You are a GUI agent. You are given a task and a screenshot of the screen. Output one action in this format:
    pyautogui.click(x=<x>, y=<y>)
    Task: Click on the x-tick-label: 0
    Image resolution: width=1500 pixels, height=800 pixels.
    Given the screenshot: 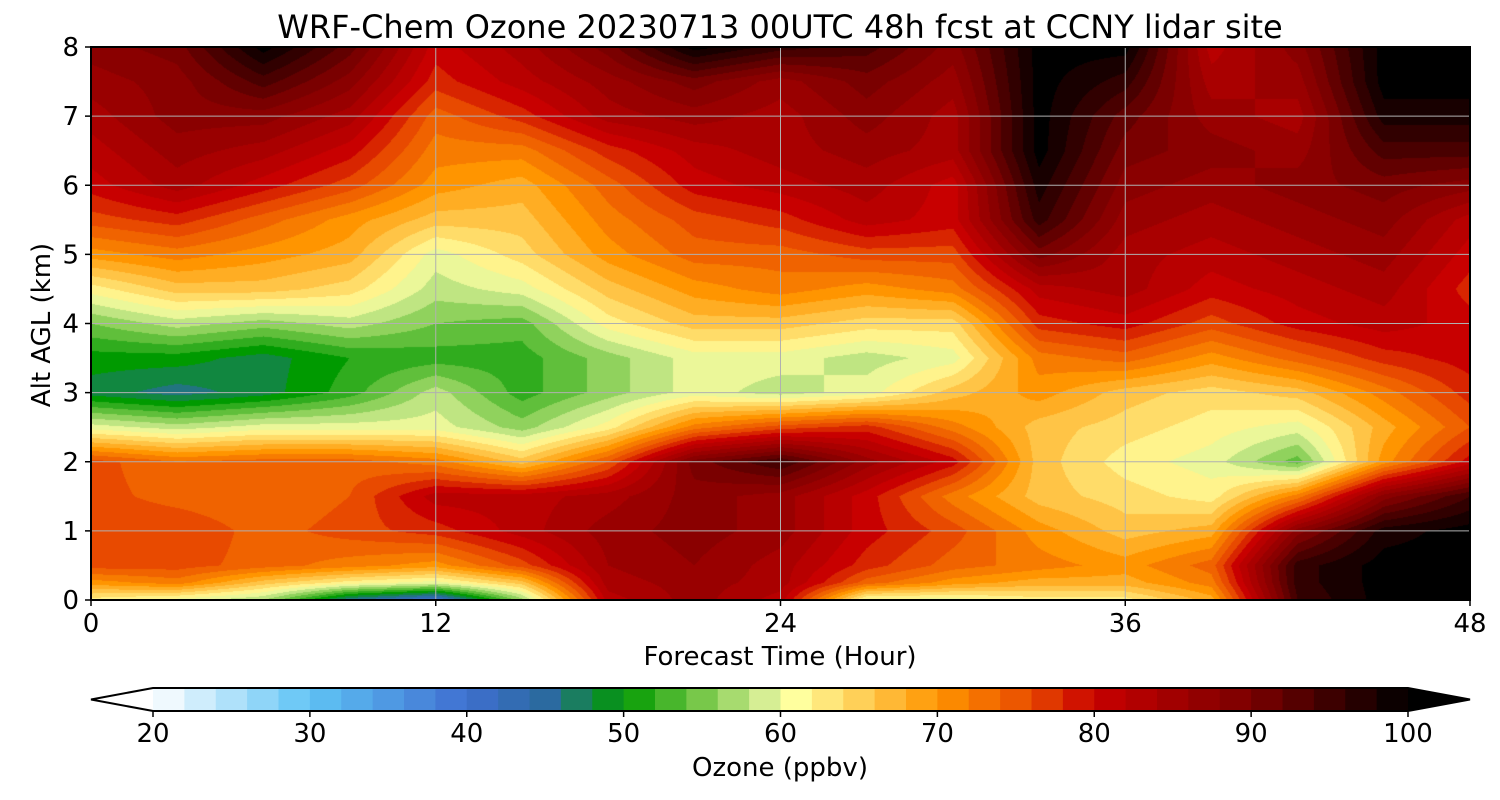 What is the action you would take?
    pyautogui.click(x=91, y=624)
    